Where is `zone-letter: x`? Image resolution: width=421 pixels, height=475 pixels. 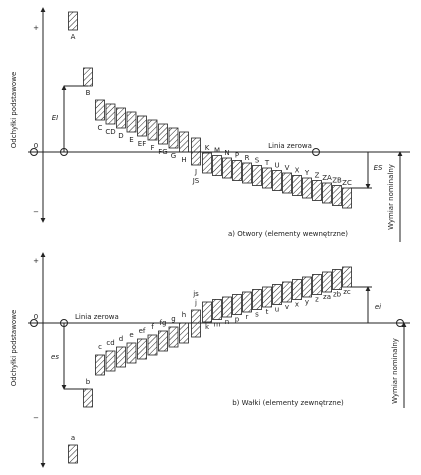 zone-letter: x is located at coordinates (297, 305).